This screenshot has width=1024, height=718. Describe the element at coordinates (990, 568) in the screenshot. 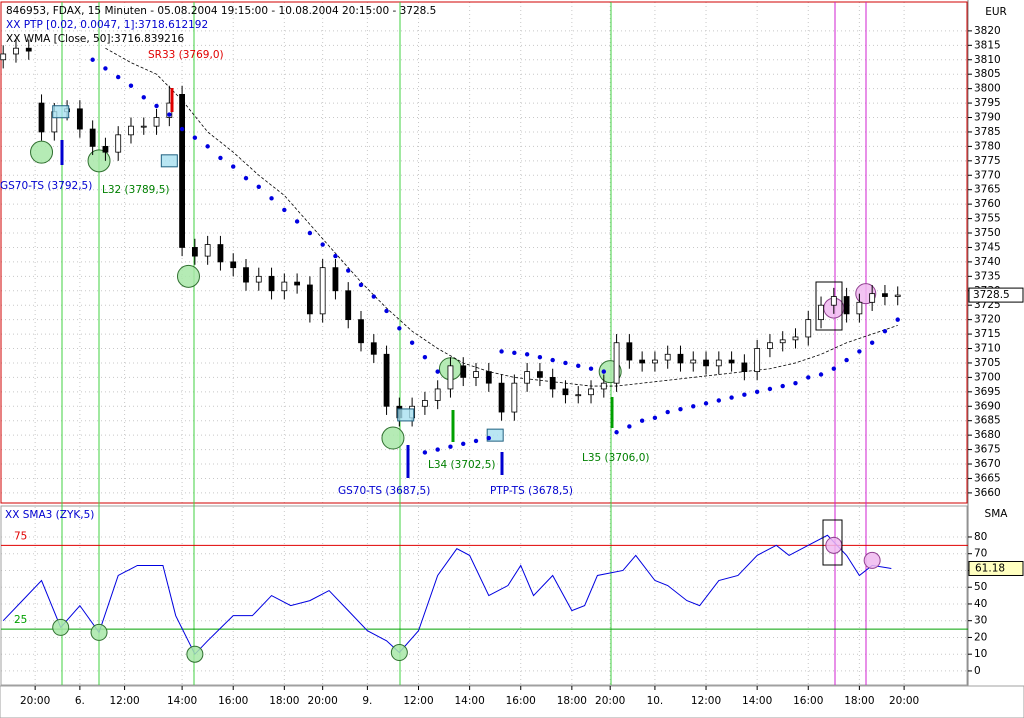

I see `last-value-label: 61.18` at that location.